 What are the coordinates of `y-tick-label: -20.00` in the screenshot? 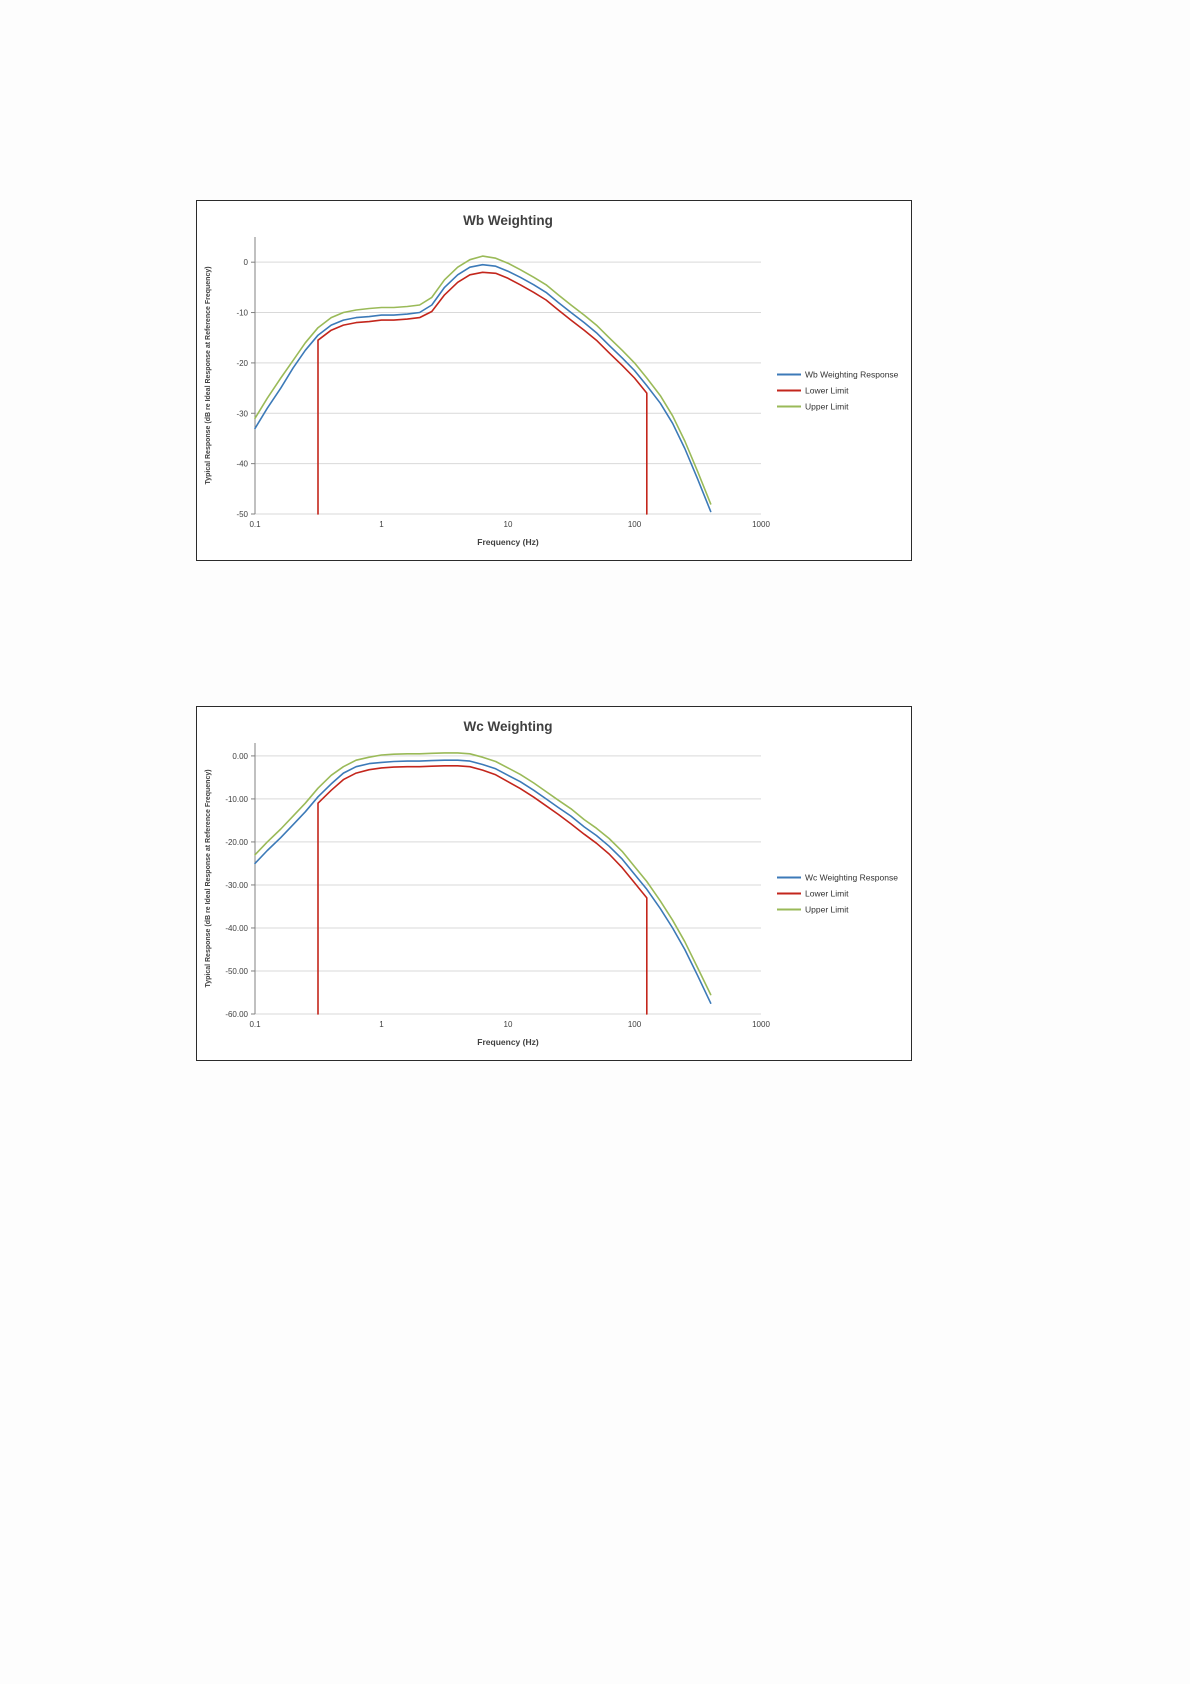 It's located at (236, 842).